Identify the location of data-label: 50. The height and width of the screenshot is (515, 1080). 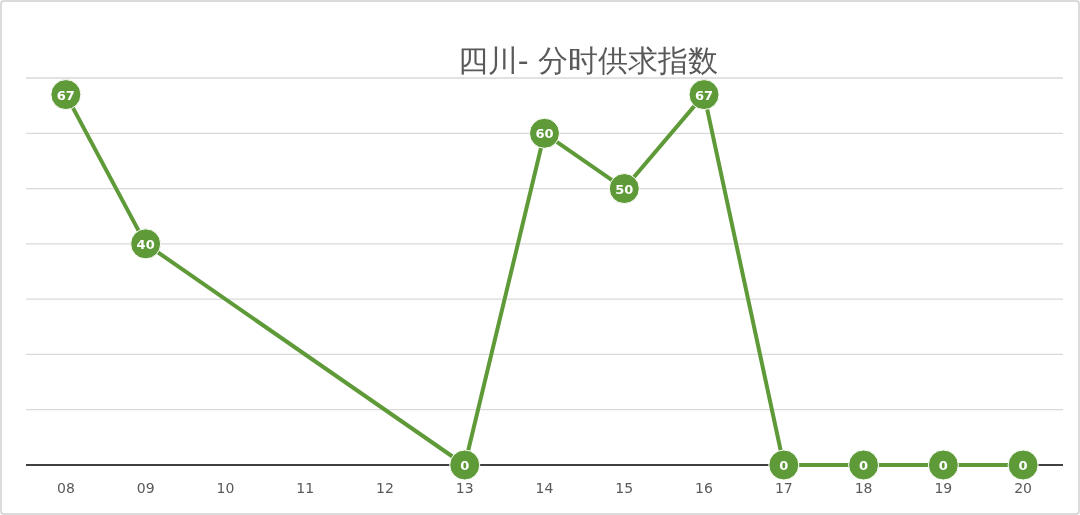
(624, 189).